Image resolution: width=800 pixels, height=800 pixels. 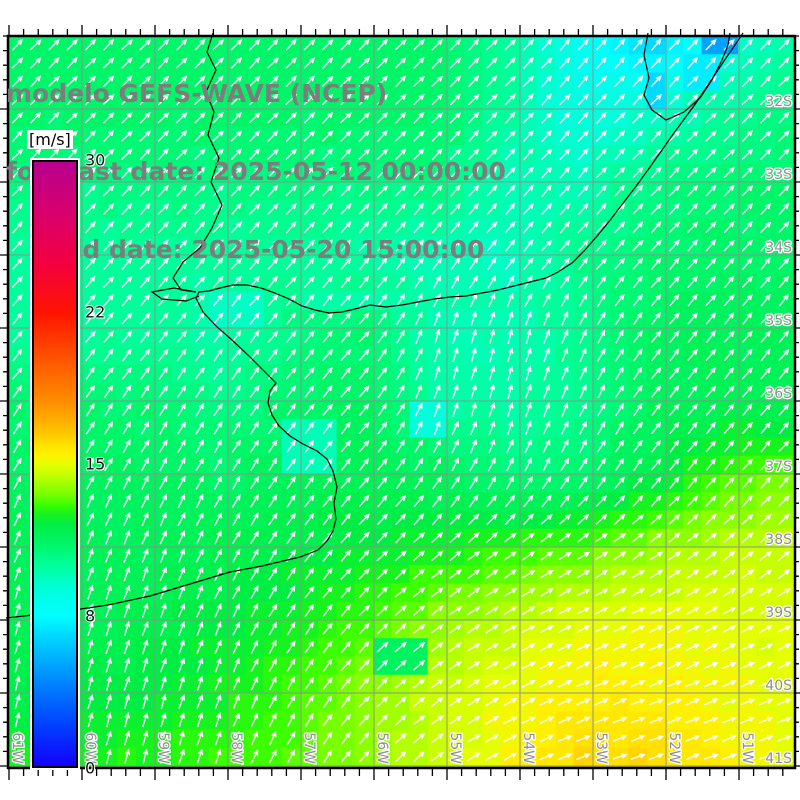 I want to click on colorbar-tick-3: 8, so click(x=90, y=616).